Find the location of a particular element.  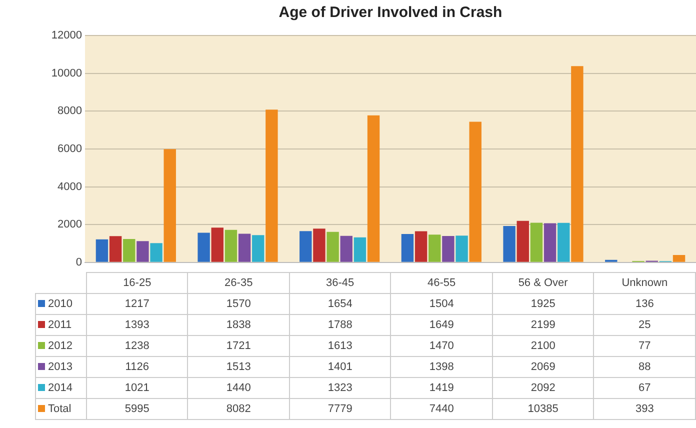

data-label: 1654 is located at coordinates (340, 304).